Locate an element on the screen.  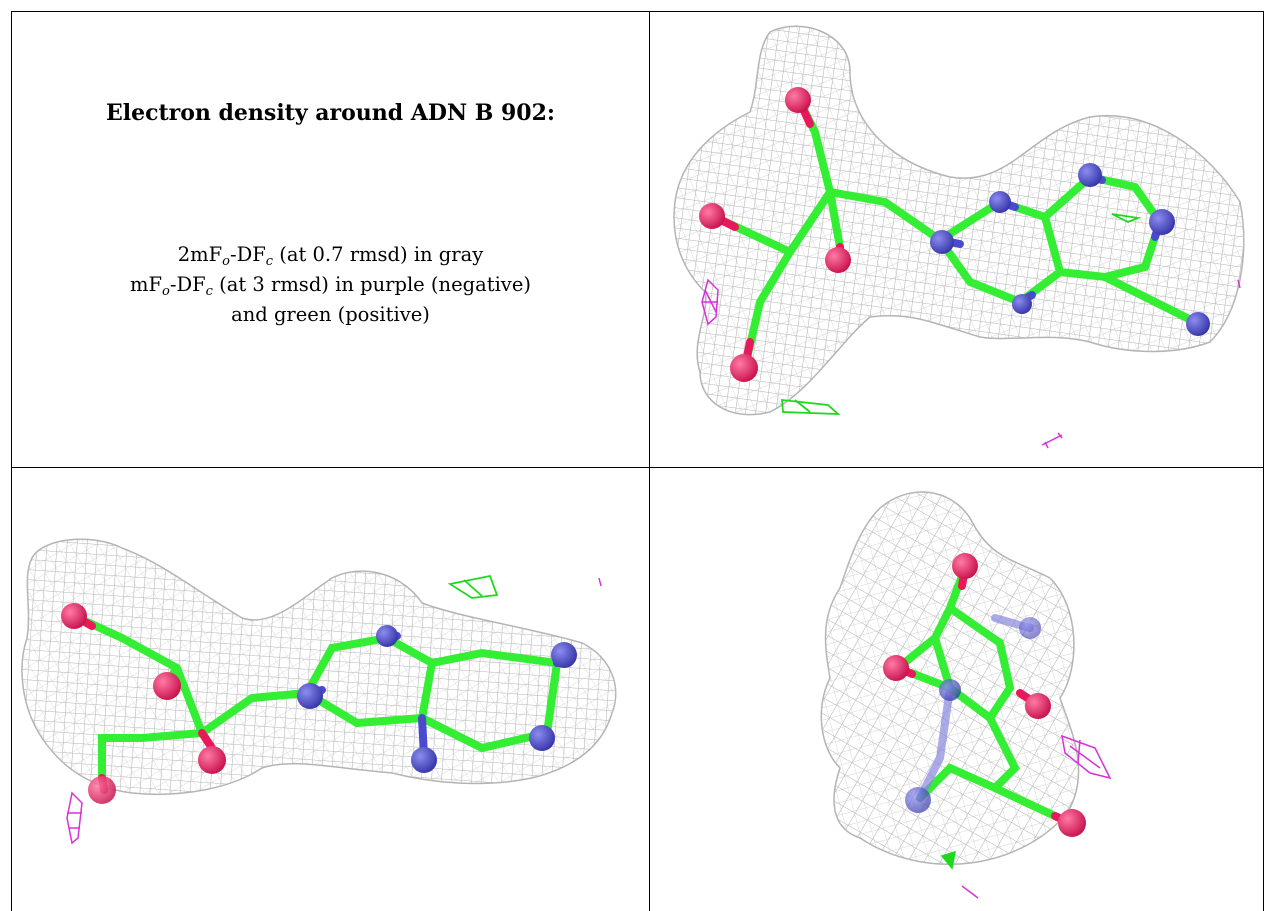
border-right is located at coordinates (1263, 461).